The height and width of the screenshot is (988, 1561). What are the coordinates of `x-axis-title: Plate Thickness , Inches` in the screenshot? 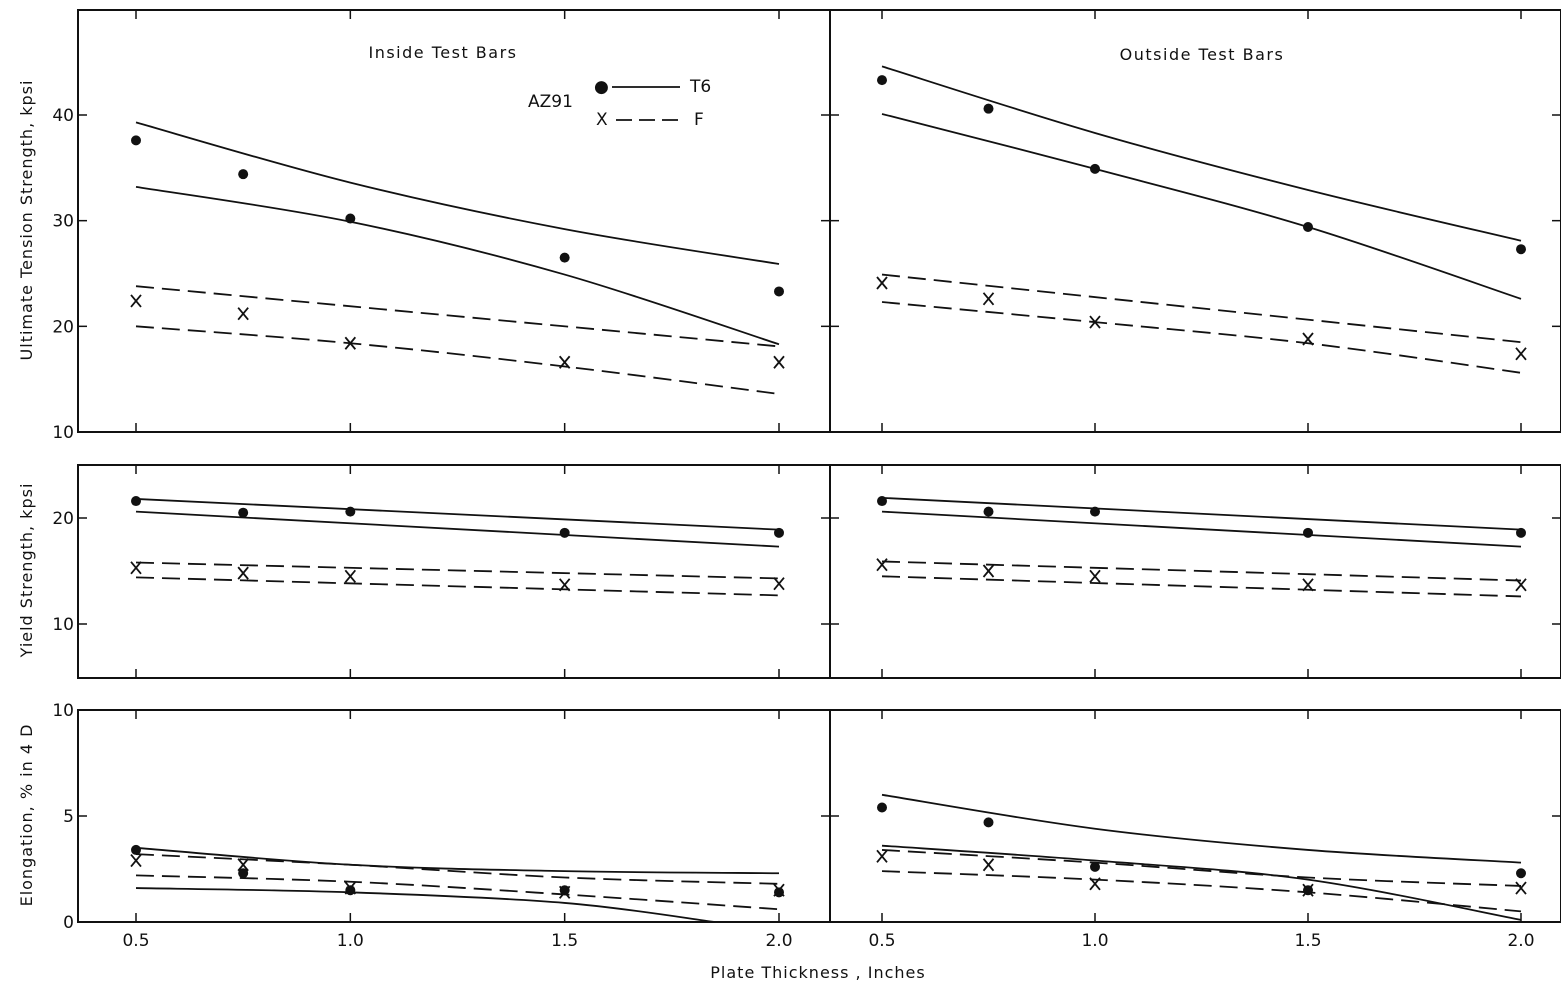 It's located at (817, 972).